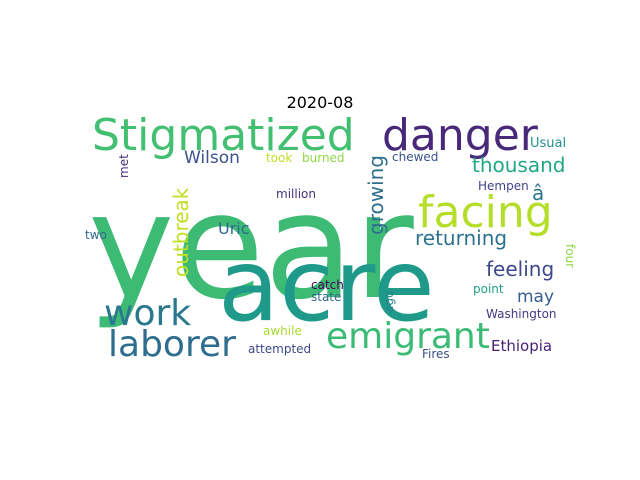 This screenshot has width=640, height=480. Describe the element at coordinates (96, 235) in the screenshot. I see `word-two: two` at that location.